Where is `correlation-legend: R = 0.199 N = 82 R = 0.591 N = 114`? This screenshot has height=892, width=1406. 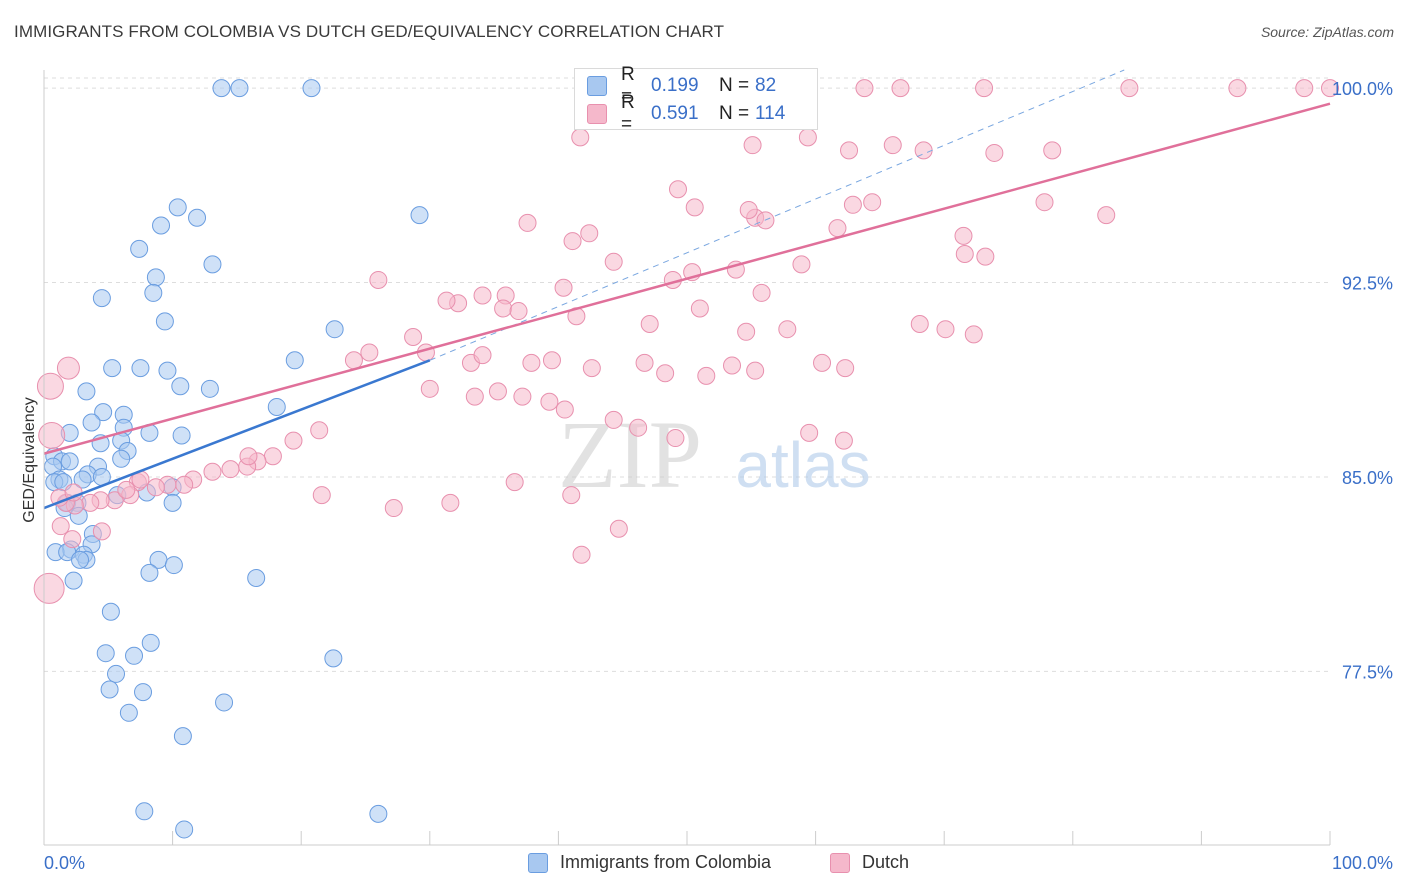 correlation-legend: R = 0.199 N = 82 R = 0.591 N = 114 is located at coordinates (696, 99).